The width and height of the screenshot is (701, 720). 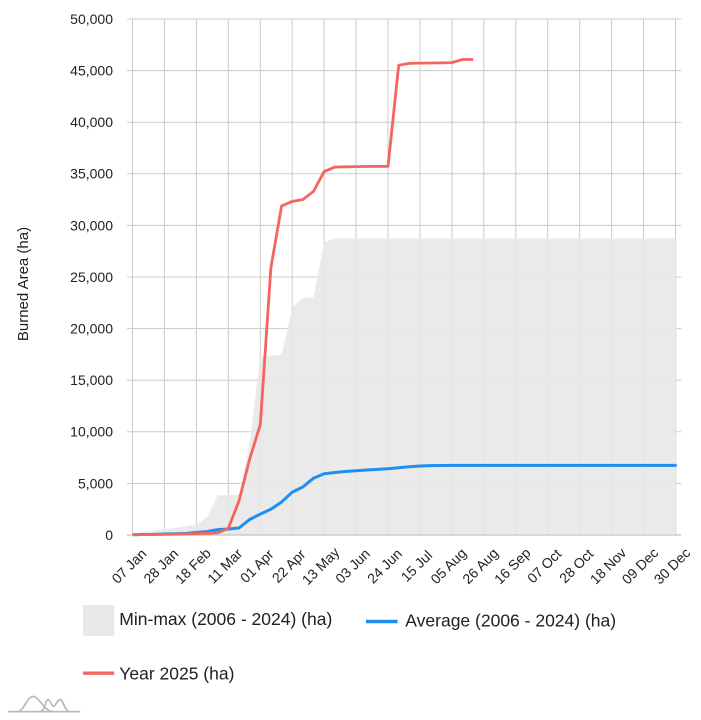 I want to click on svg-text: 30 Dec, so click(x=672, y=566).